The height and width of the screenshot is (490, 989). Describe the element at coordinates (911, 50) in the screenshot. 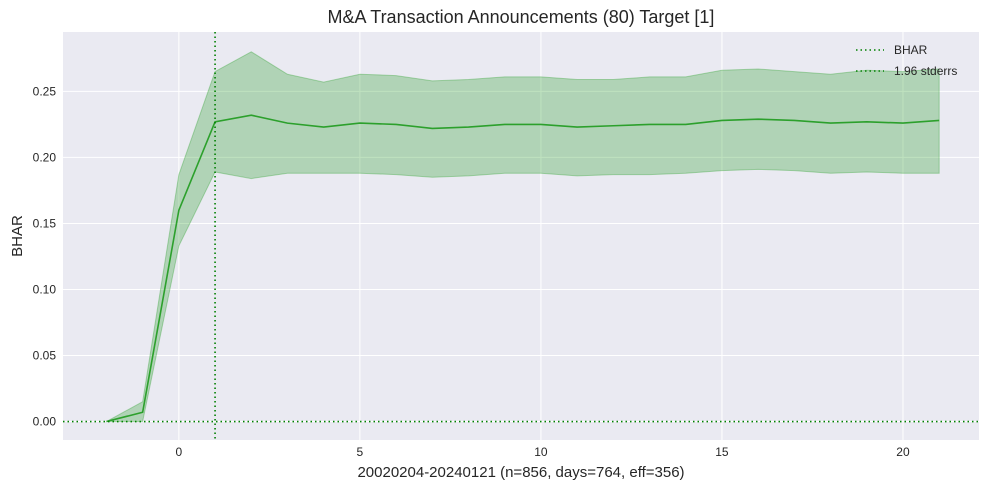

I see `legend-bhar-label: BHAR` at that location.